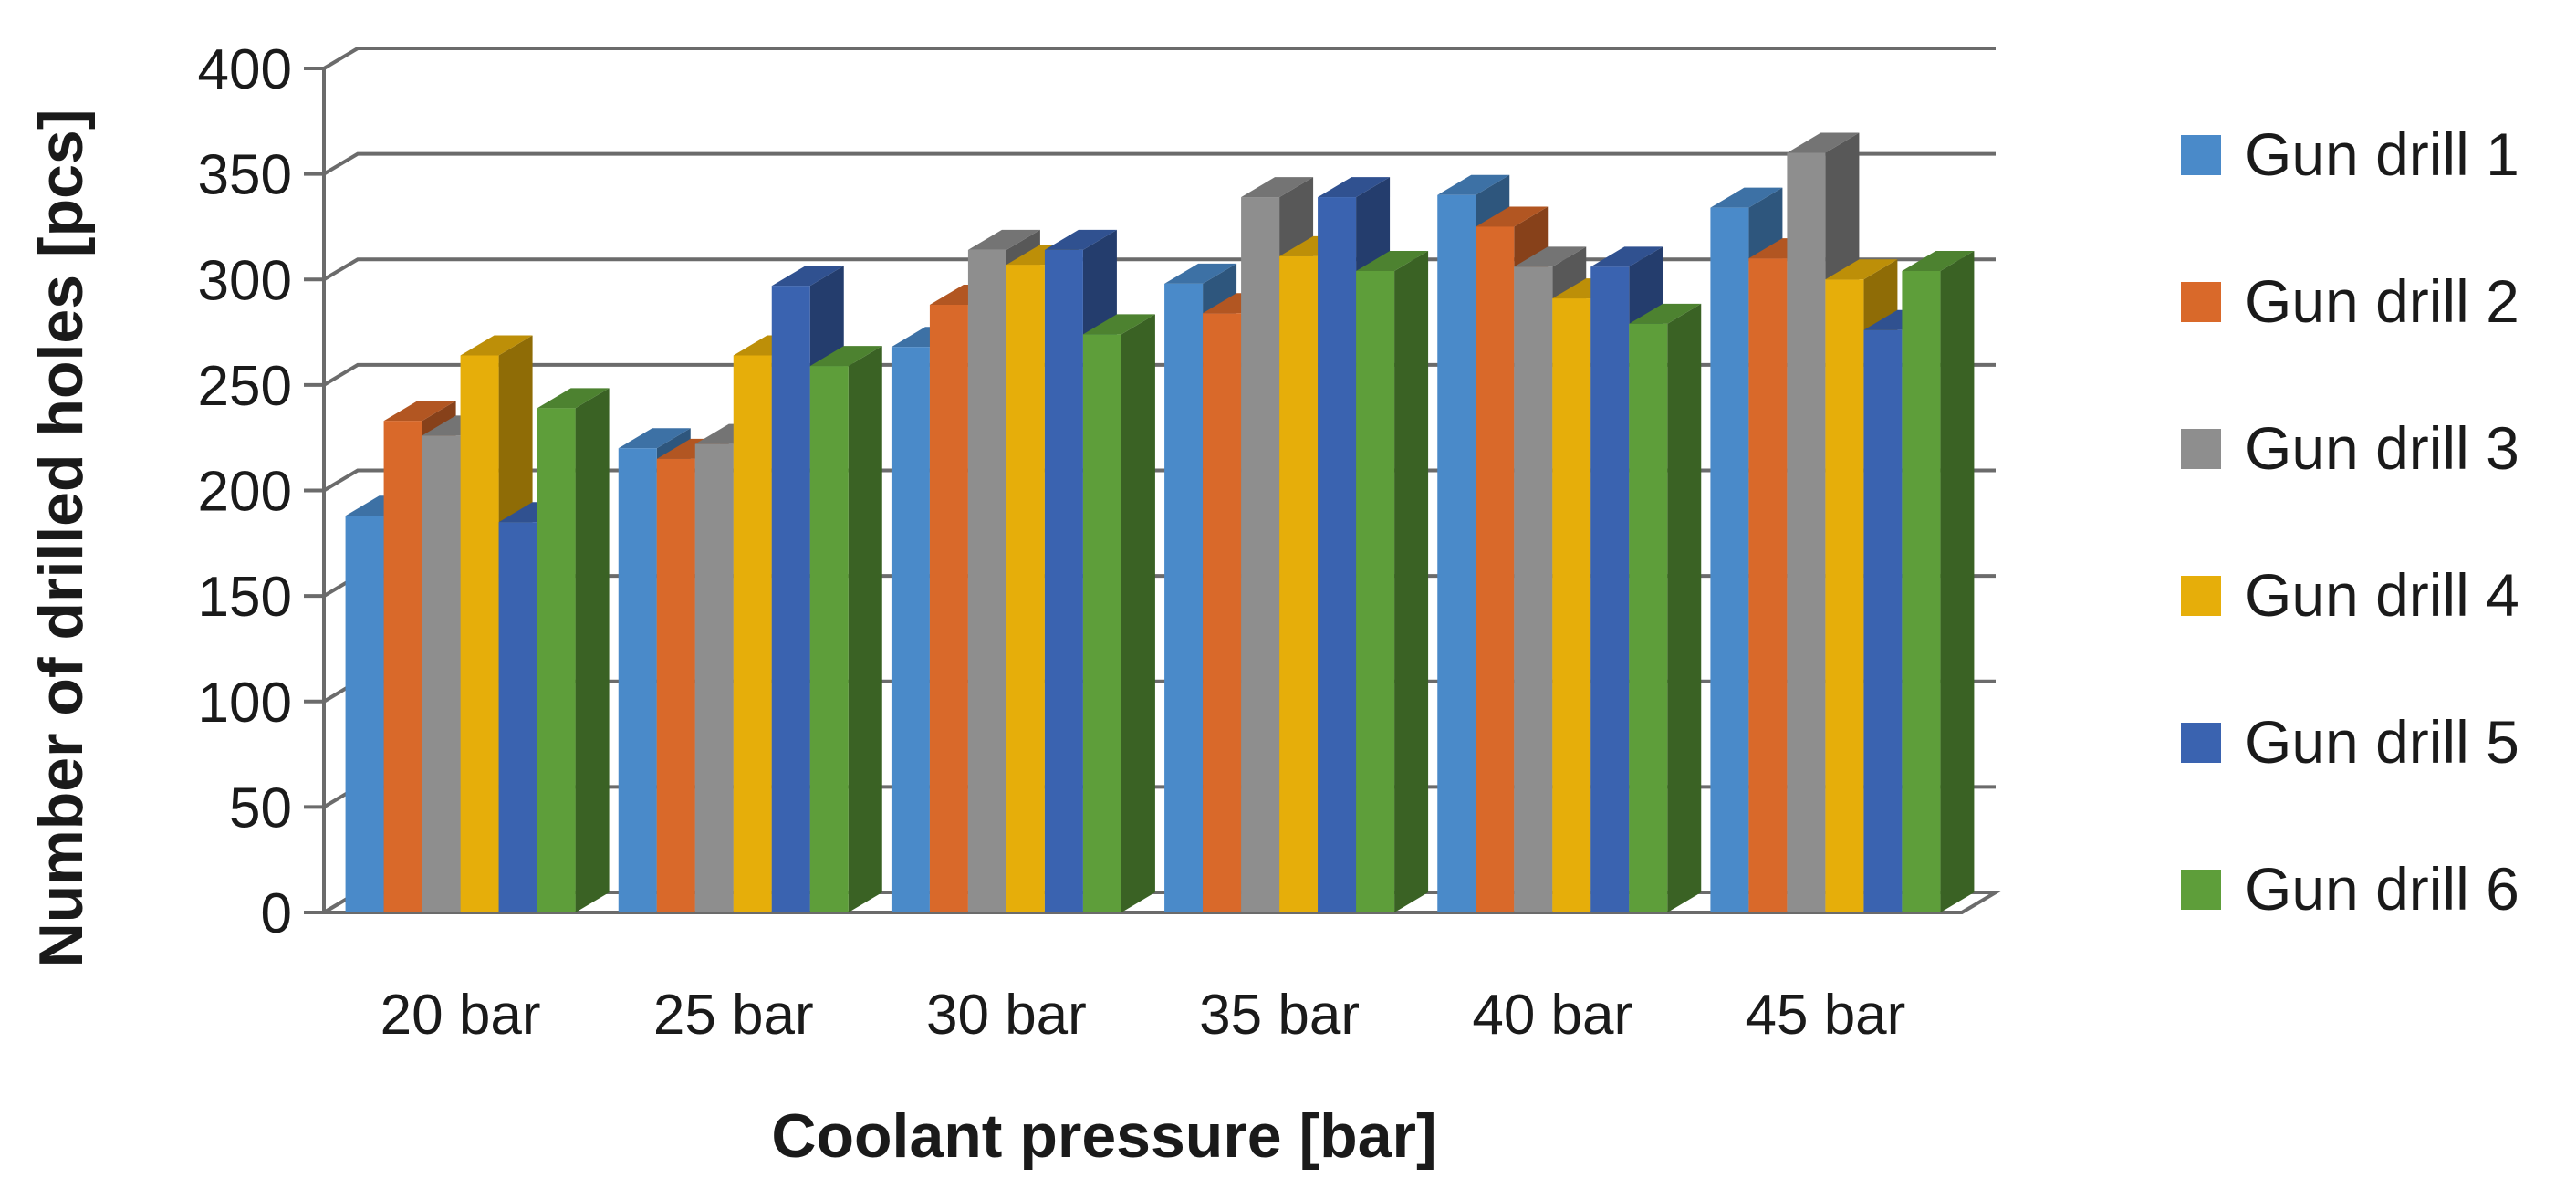 This screenshot has height=1199, width=2576. I want to click on x-tick-label: 25 bar, so click(733, 1015).